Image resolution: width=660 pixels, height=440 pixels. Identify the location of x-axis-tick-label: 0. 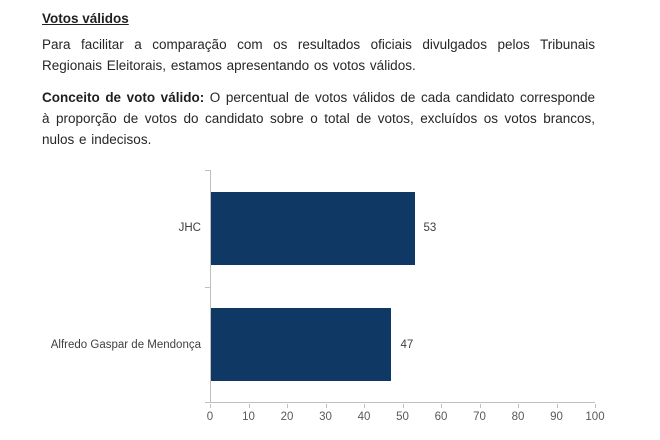
(210, 417).